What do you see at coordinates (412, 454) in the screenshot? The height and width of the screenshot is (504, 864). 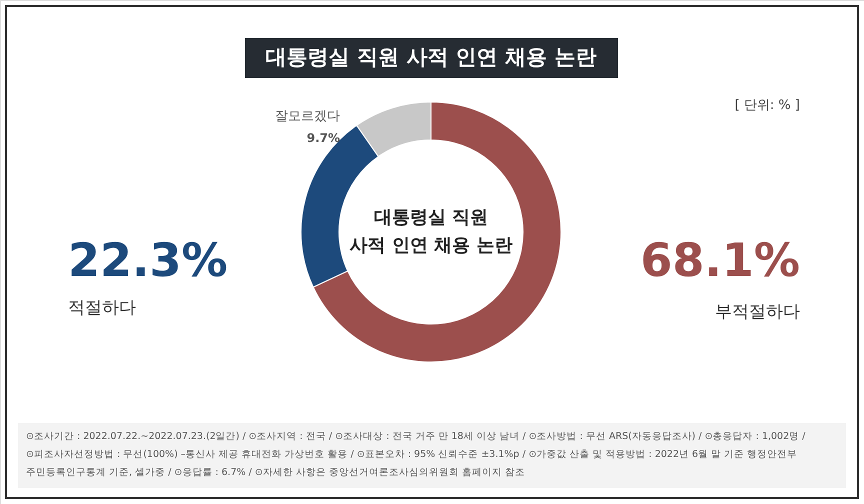 I see `text: ⊙피조사자선정방법 : 무선(100%) –통신사 제공 휴대전화 가상번호 활용 / ⊙표본오차 : 95% 신뢰수준 ±3.1%p / ⊙가중값 산출 및 적용방법 : 2022년 6월 말 기준 행정안전부` at bounding box center [412, 454].